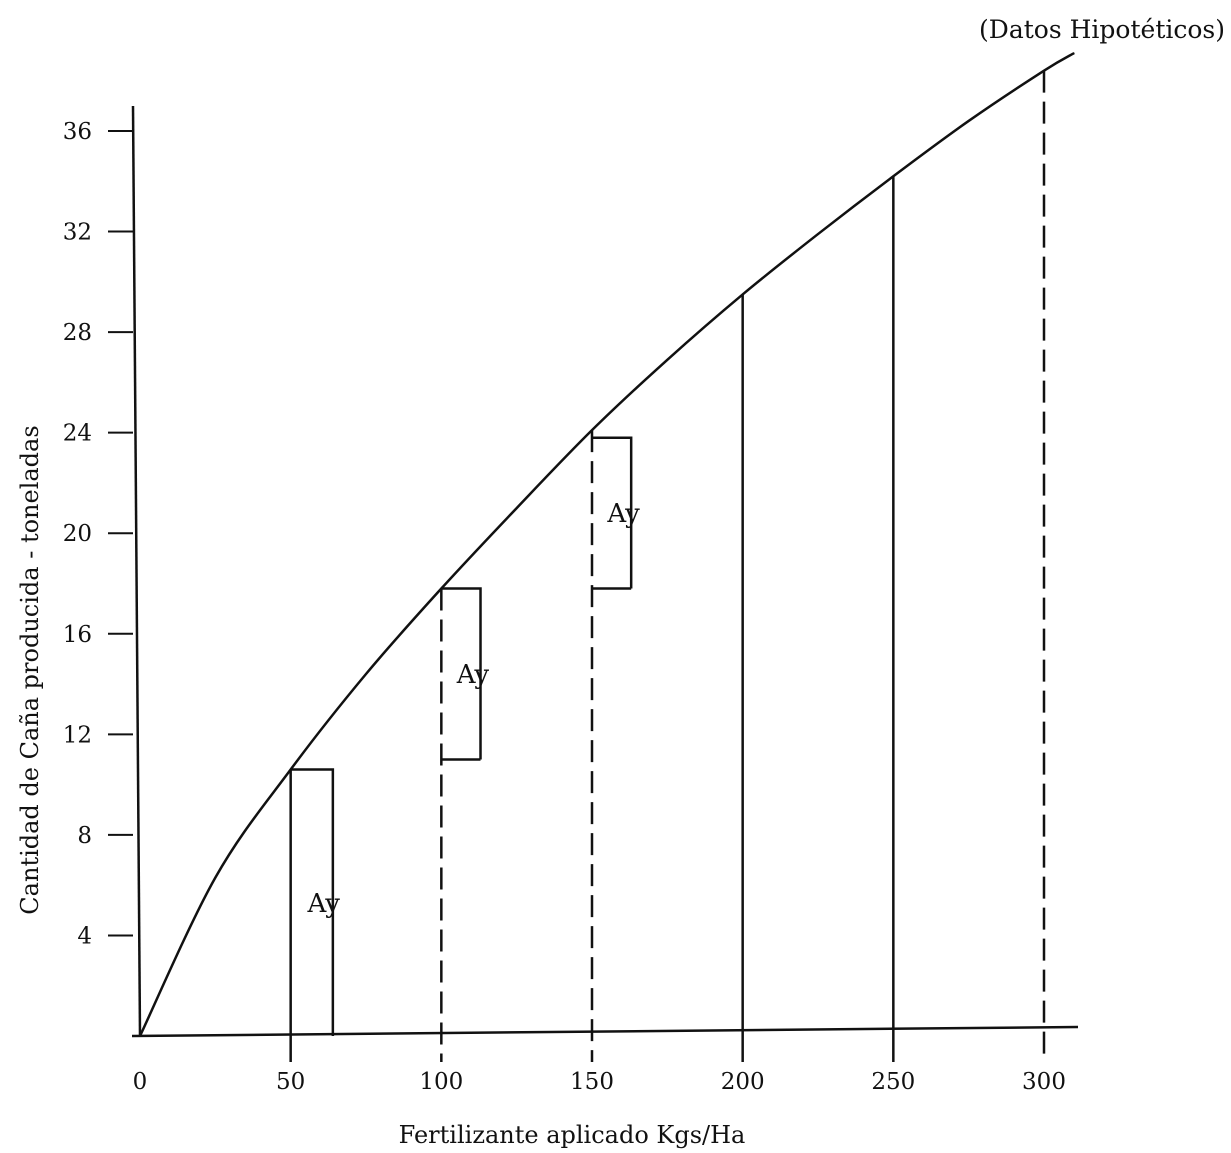 The height and width of the screenshot is (1153, 1231). What do you see at coordinates (136, 571) in the screenshot?
I see `y-axis-line` at bounding box center [136, 571].